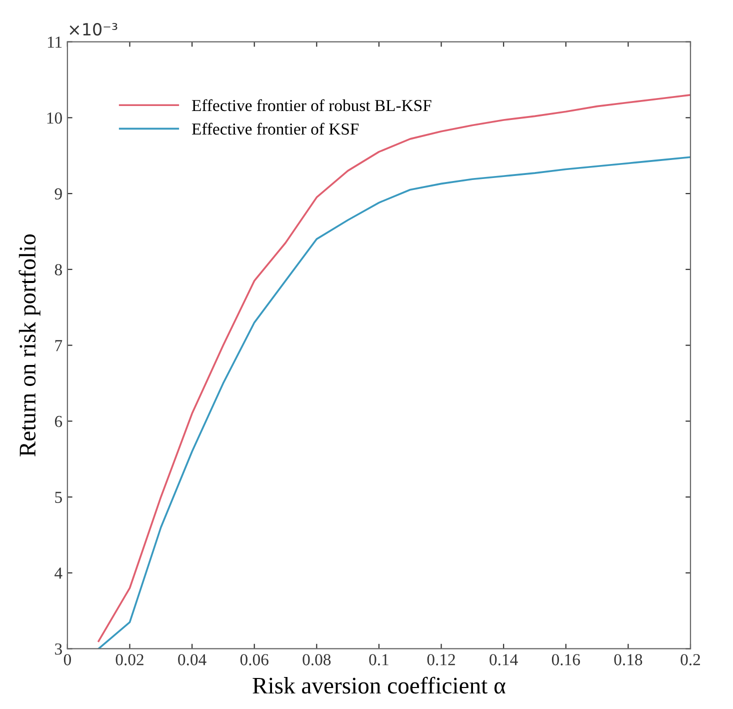 Image resolution: width=733 pixels, height=709 pixels. I want to click on y-tick-label: 7, so click(58, 346).